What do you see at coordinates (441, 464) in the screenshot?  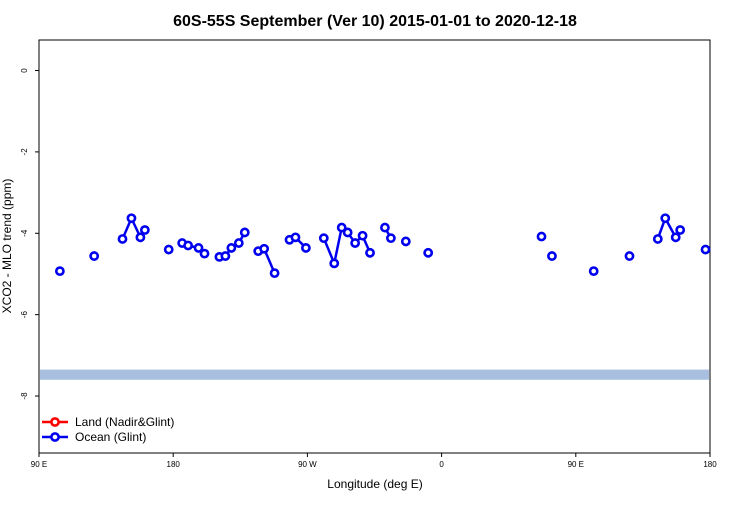 I see `x-tick-label: 0` at bounding box center [441, 464].